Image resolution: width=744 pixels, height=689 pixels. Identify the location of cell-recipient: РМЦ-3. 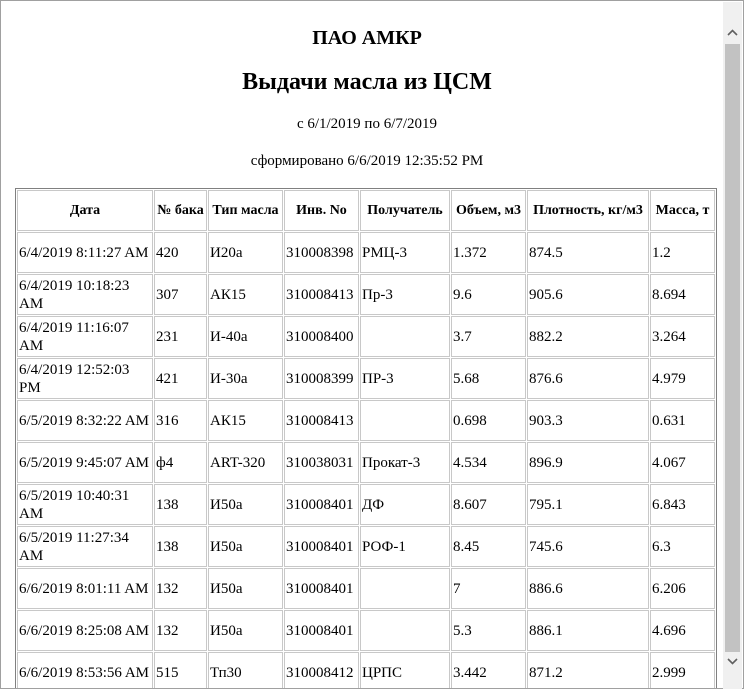
(405, 252).